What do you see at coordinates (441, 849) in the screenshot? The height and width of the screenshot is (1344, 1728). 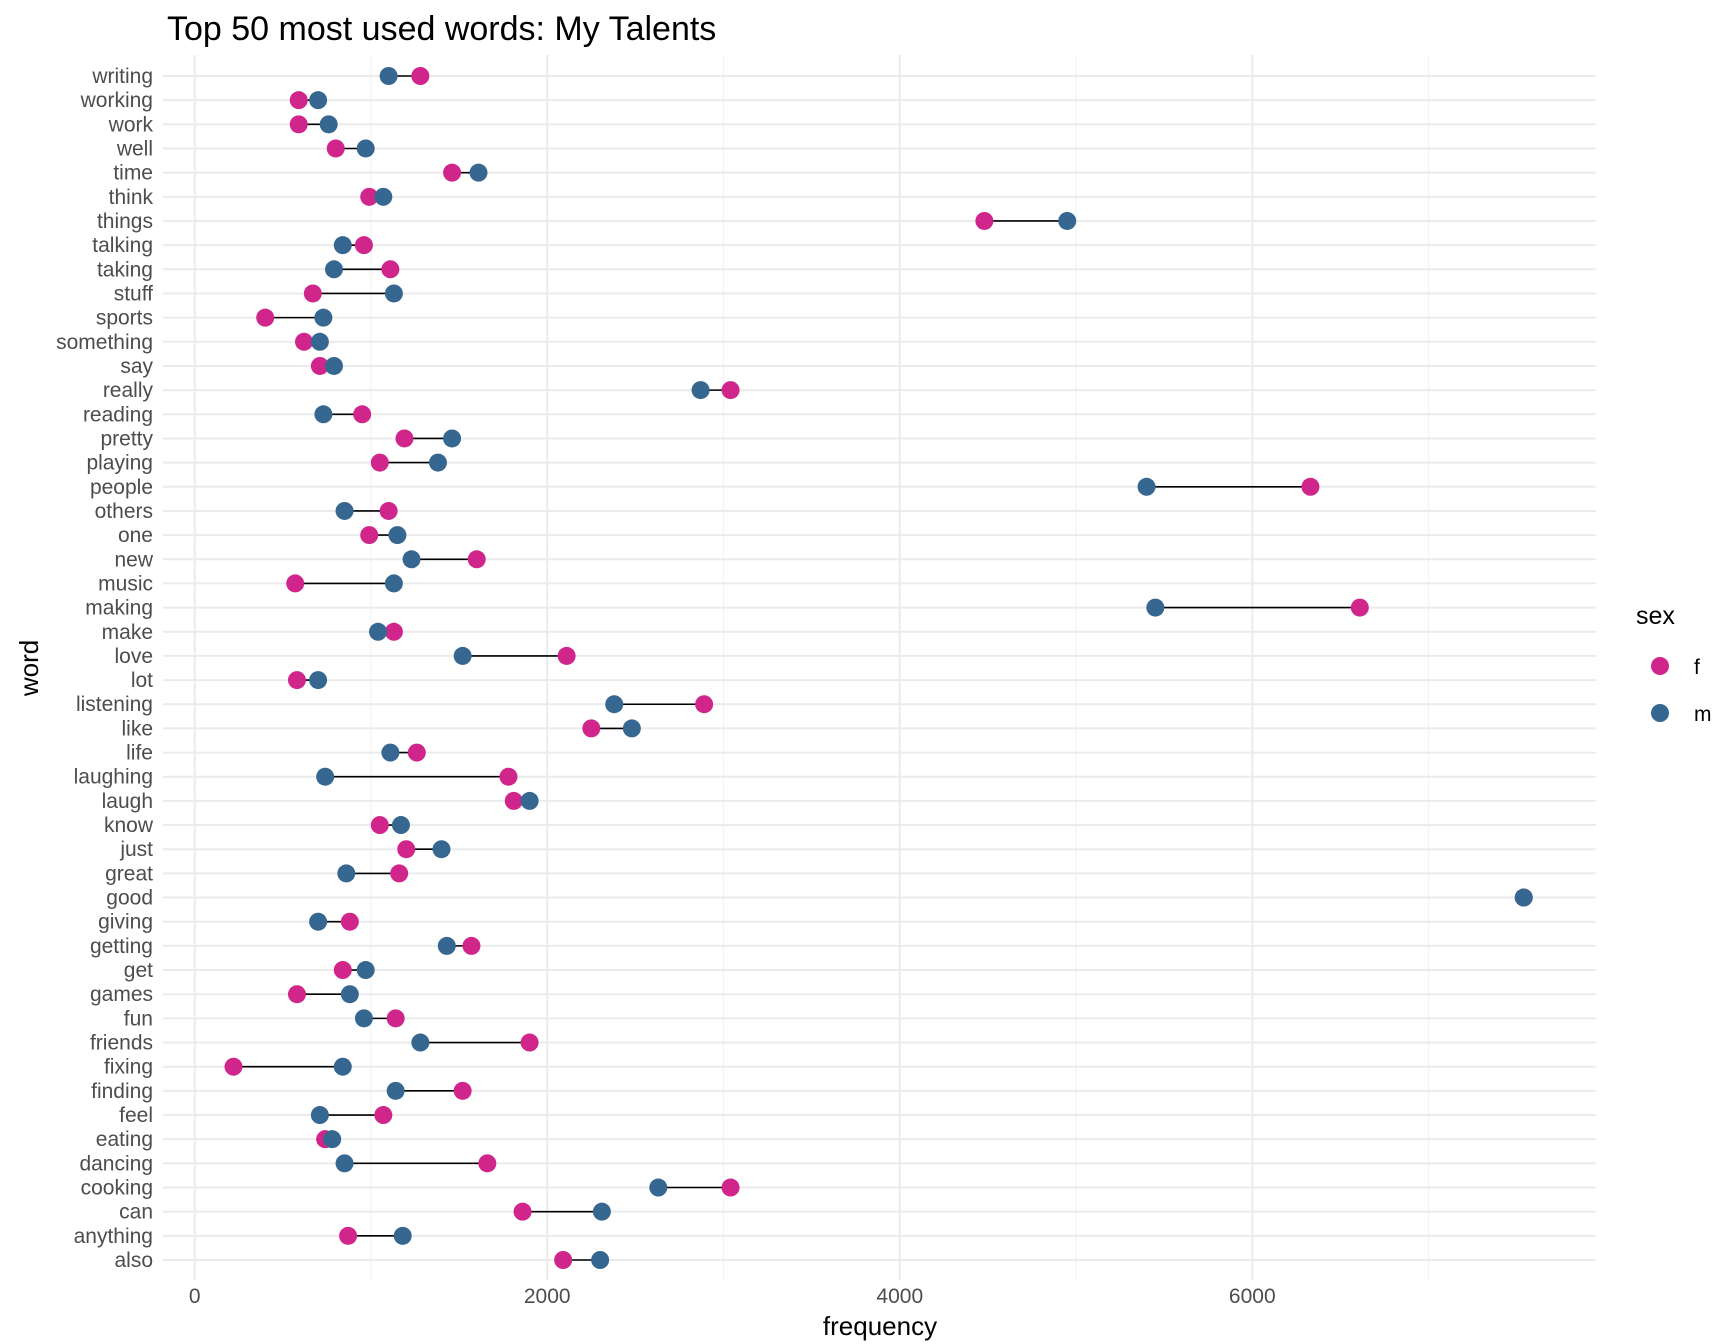 I see `point-m-just` at bounding box center [441, 849].